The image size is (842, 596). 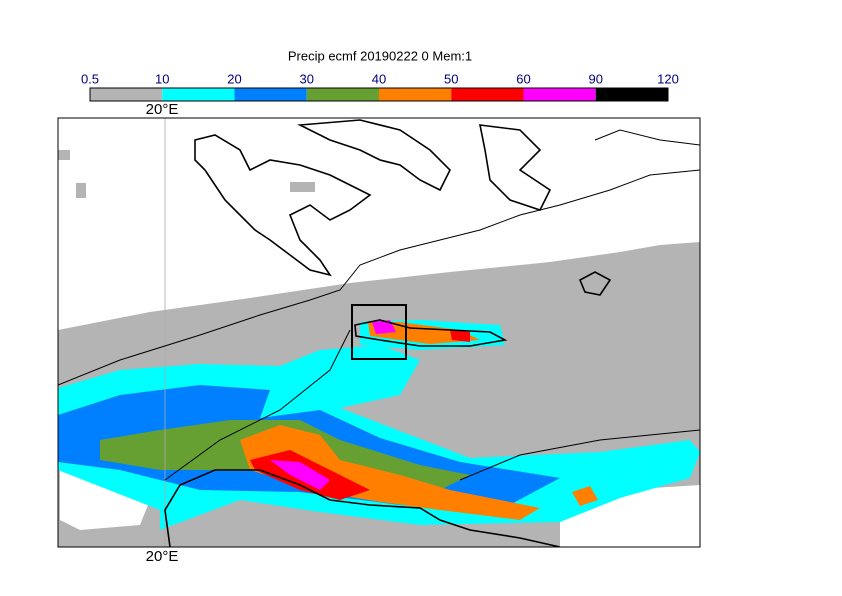 What do you see at coordinates (380, 55) in the screenshot?
I see `title: Precip ecmf 20190222 0 Mem:1` at bounding box center [380, 55].